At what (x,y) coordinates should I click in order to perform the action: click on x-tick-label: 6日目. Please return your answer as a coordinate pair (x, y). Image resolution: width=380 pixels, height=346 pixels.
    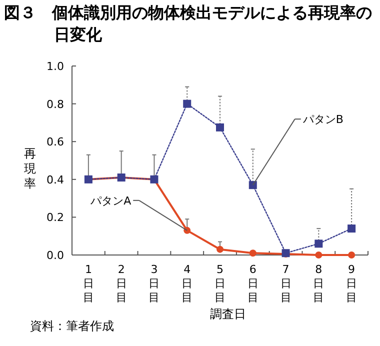
    Looking at the image, I should click on (252, 283).